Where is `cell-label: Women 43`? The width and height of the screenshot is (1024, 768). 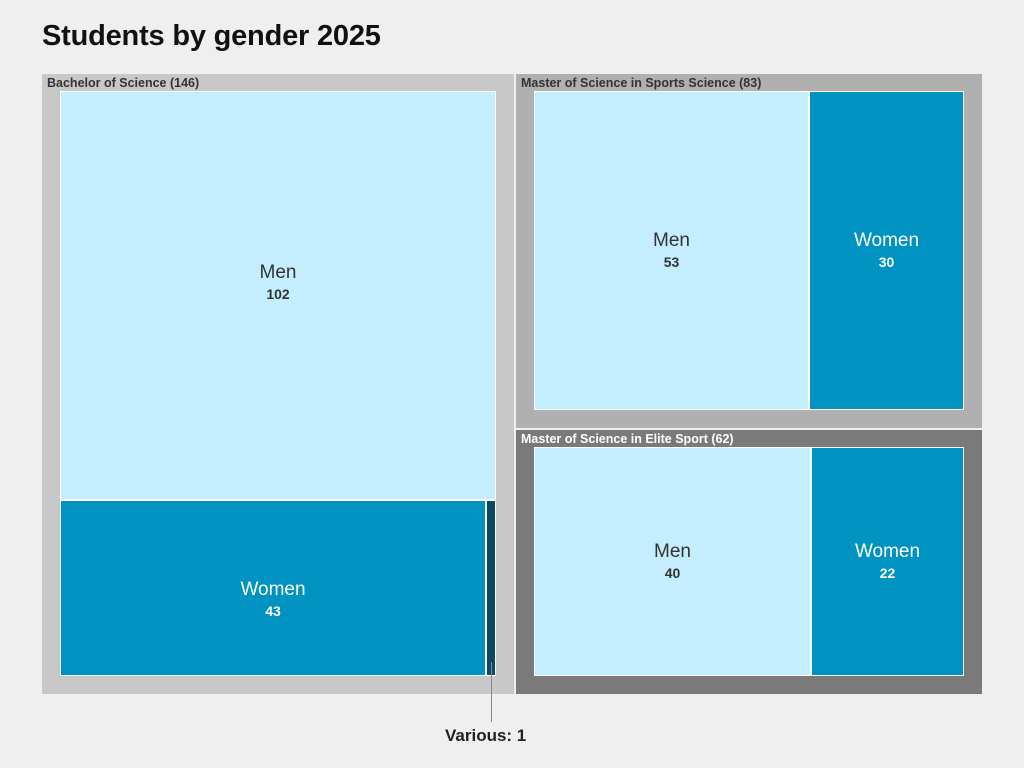 cell-label: Women 43 is located at coordinates (273, 600).